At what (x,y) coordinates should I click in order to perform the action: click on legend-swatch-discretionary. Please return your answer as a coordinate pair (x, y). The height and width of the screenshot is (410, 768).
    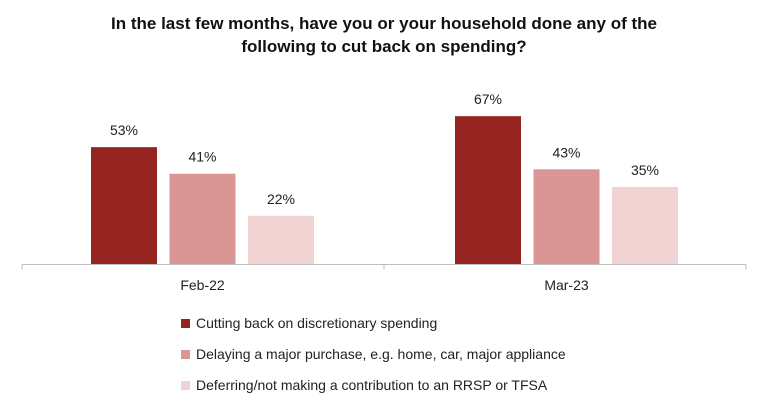
    Looking at the image, I should click on (185, 323).